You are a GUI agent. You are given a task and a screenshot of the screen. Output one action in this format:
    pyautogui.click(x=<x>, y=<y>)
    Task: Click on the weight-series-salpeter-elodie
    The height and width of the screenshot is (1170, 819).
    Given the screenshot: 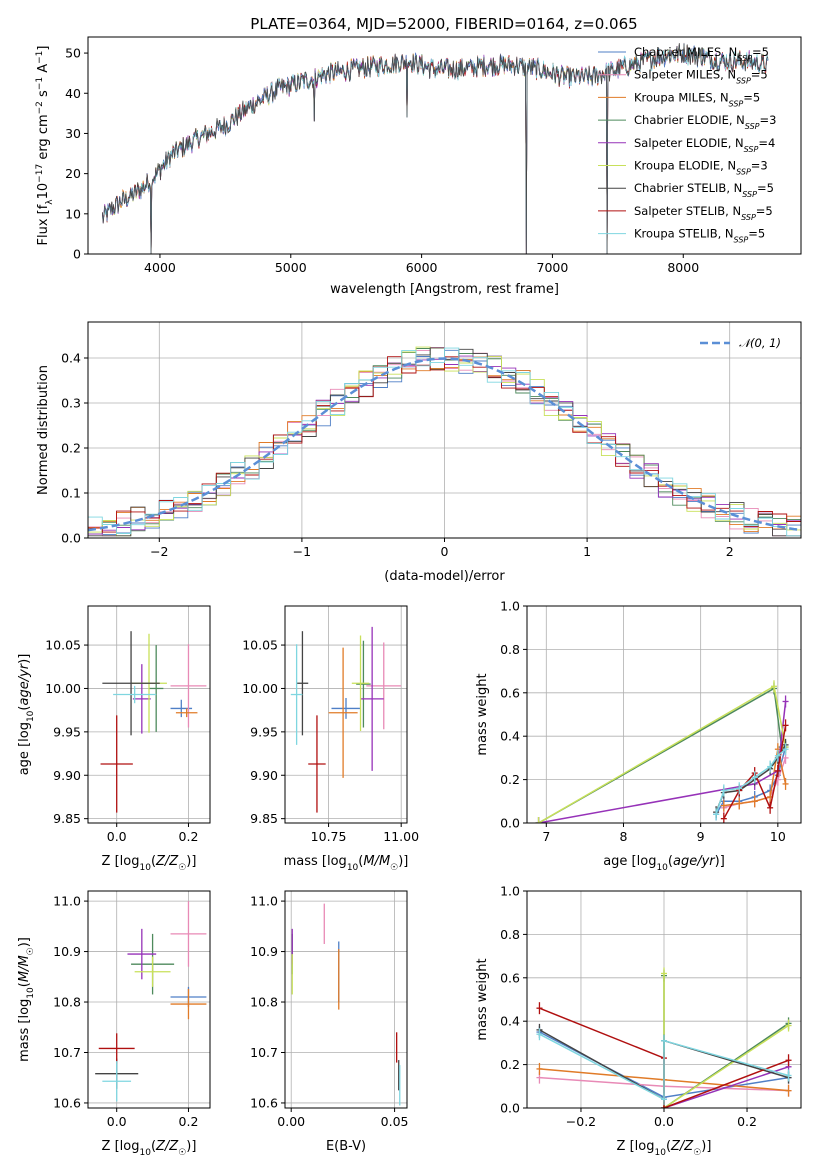 What is the action you would take?
    pyautogui.click(x=662, y=759)
    